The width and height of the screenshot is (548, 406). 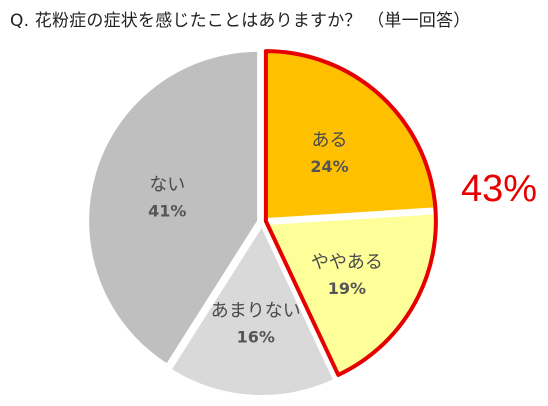 What do you see at coordinates (256, 336) in the screenshot?
I see `slice-value-2: 16%` at bounding box center [256, 336].